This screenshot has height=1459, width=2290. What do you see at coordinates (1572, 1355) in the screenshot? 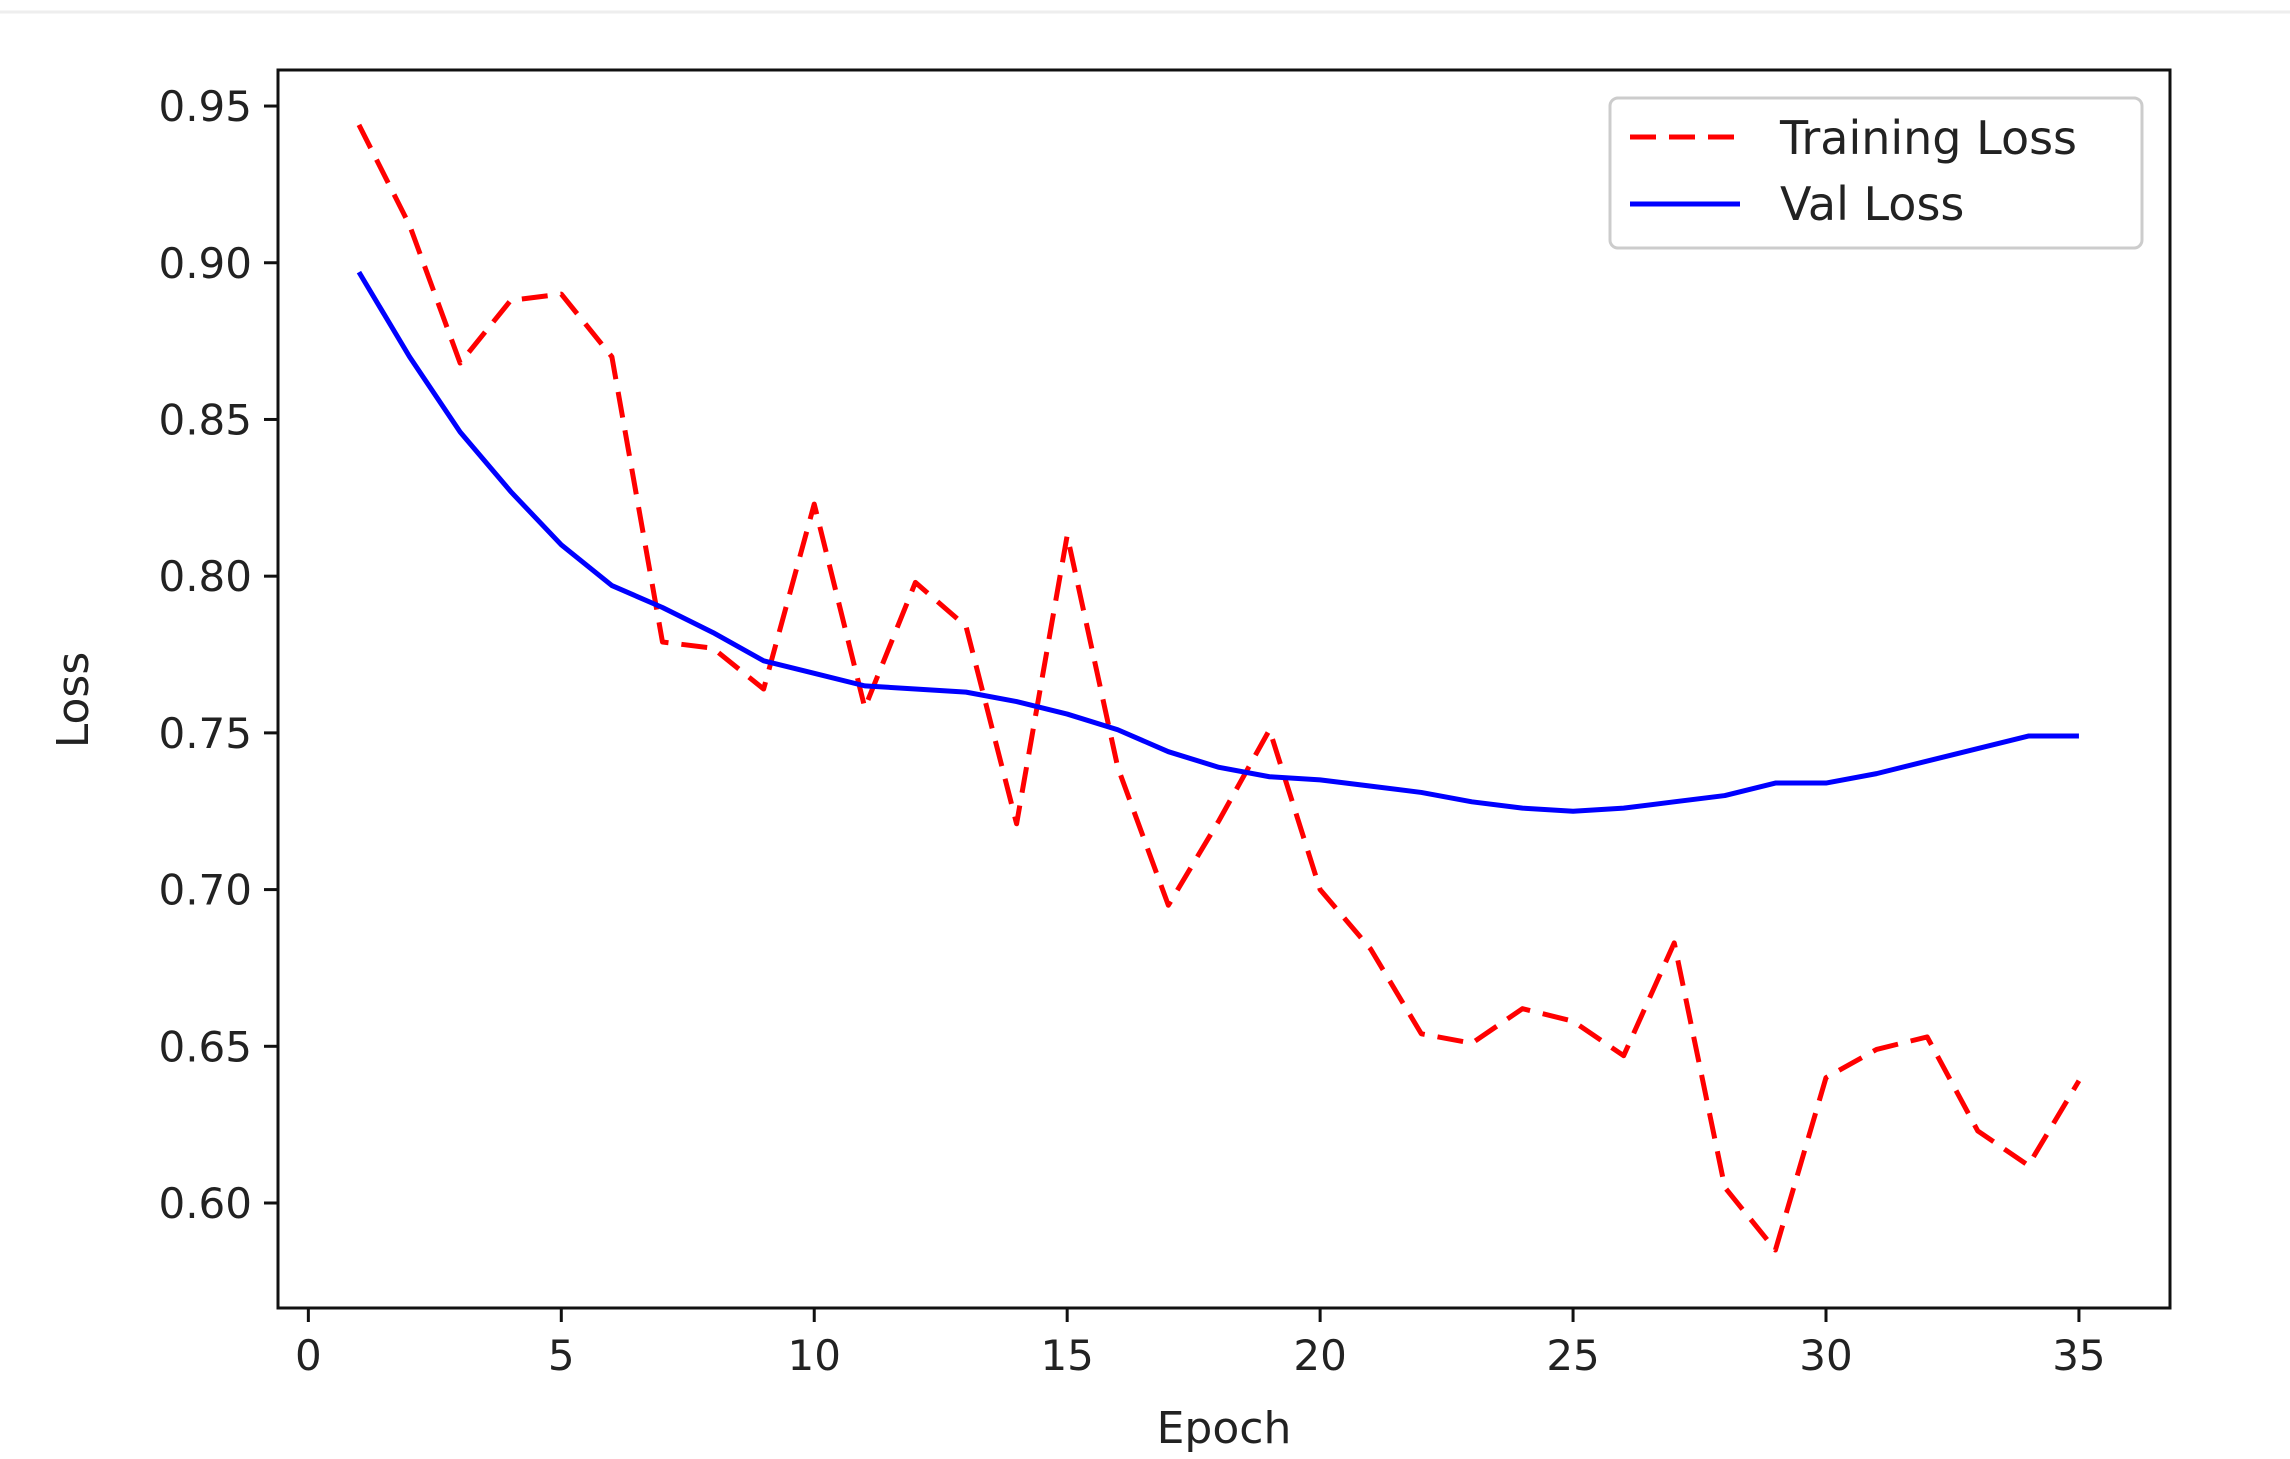
I see `x-tick-label: 25` at bounding box center [1572, 1355].